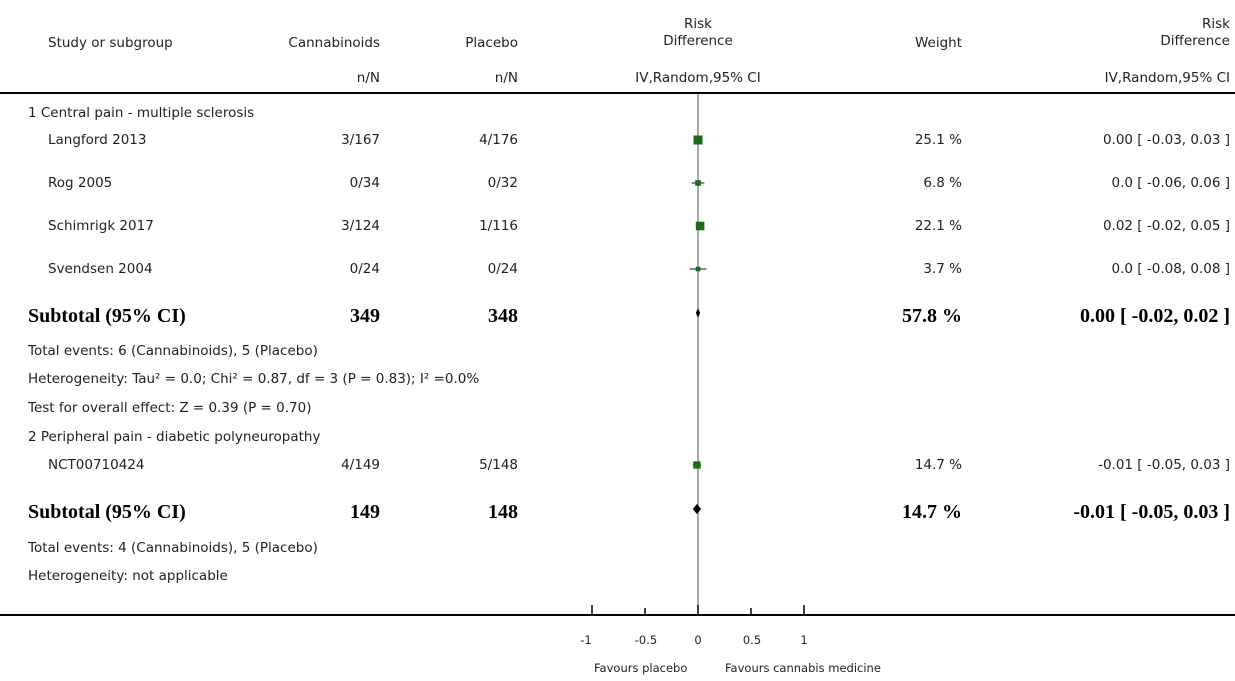 This screenshot has height=681, width=1235. I want to click on header-effect-sub: IV,Random,95% CI, so click(1167, 78).